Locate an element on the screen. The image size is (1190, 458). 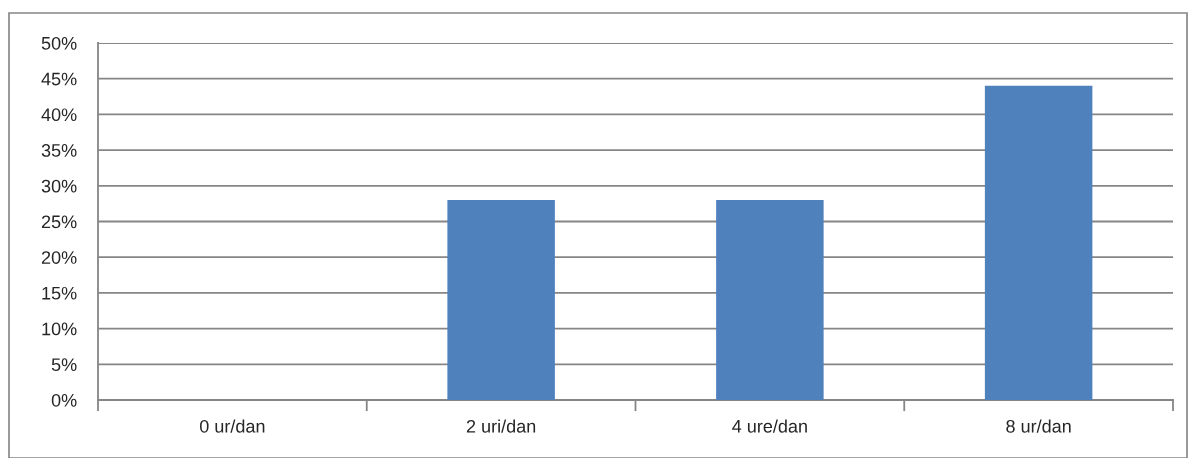
y-tick-label: 35% is located at coordinates (59, 150).